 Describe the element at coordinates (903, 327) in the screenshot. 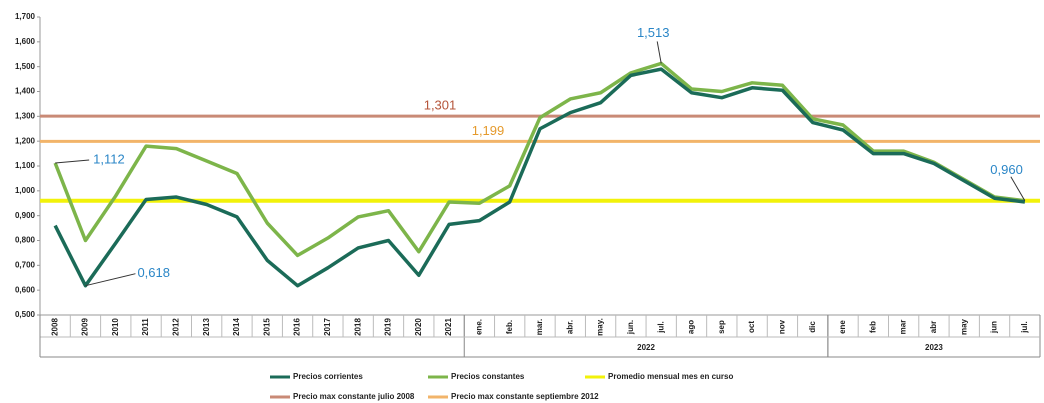

I see `x-tick-label: mar` at that location.